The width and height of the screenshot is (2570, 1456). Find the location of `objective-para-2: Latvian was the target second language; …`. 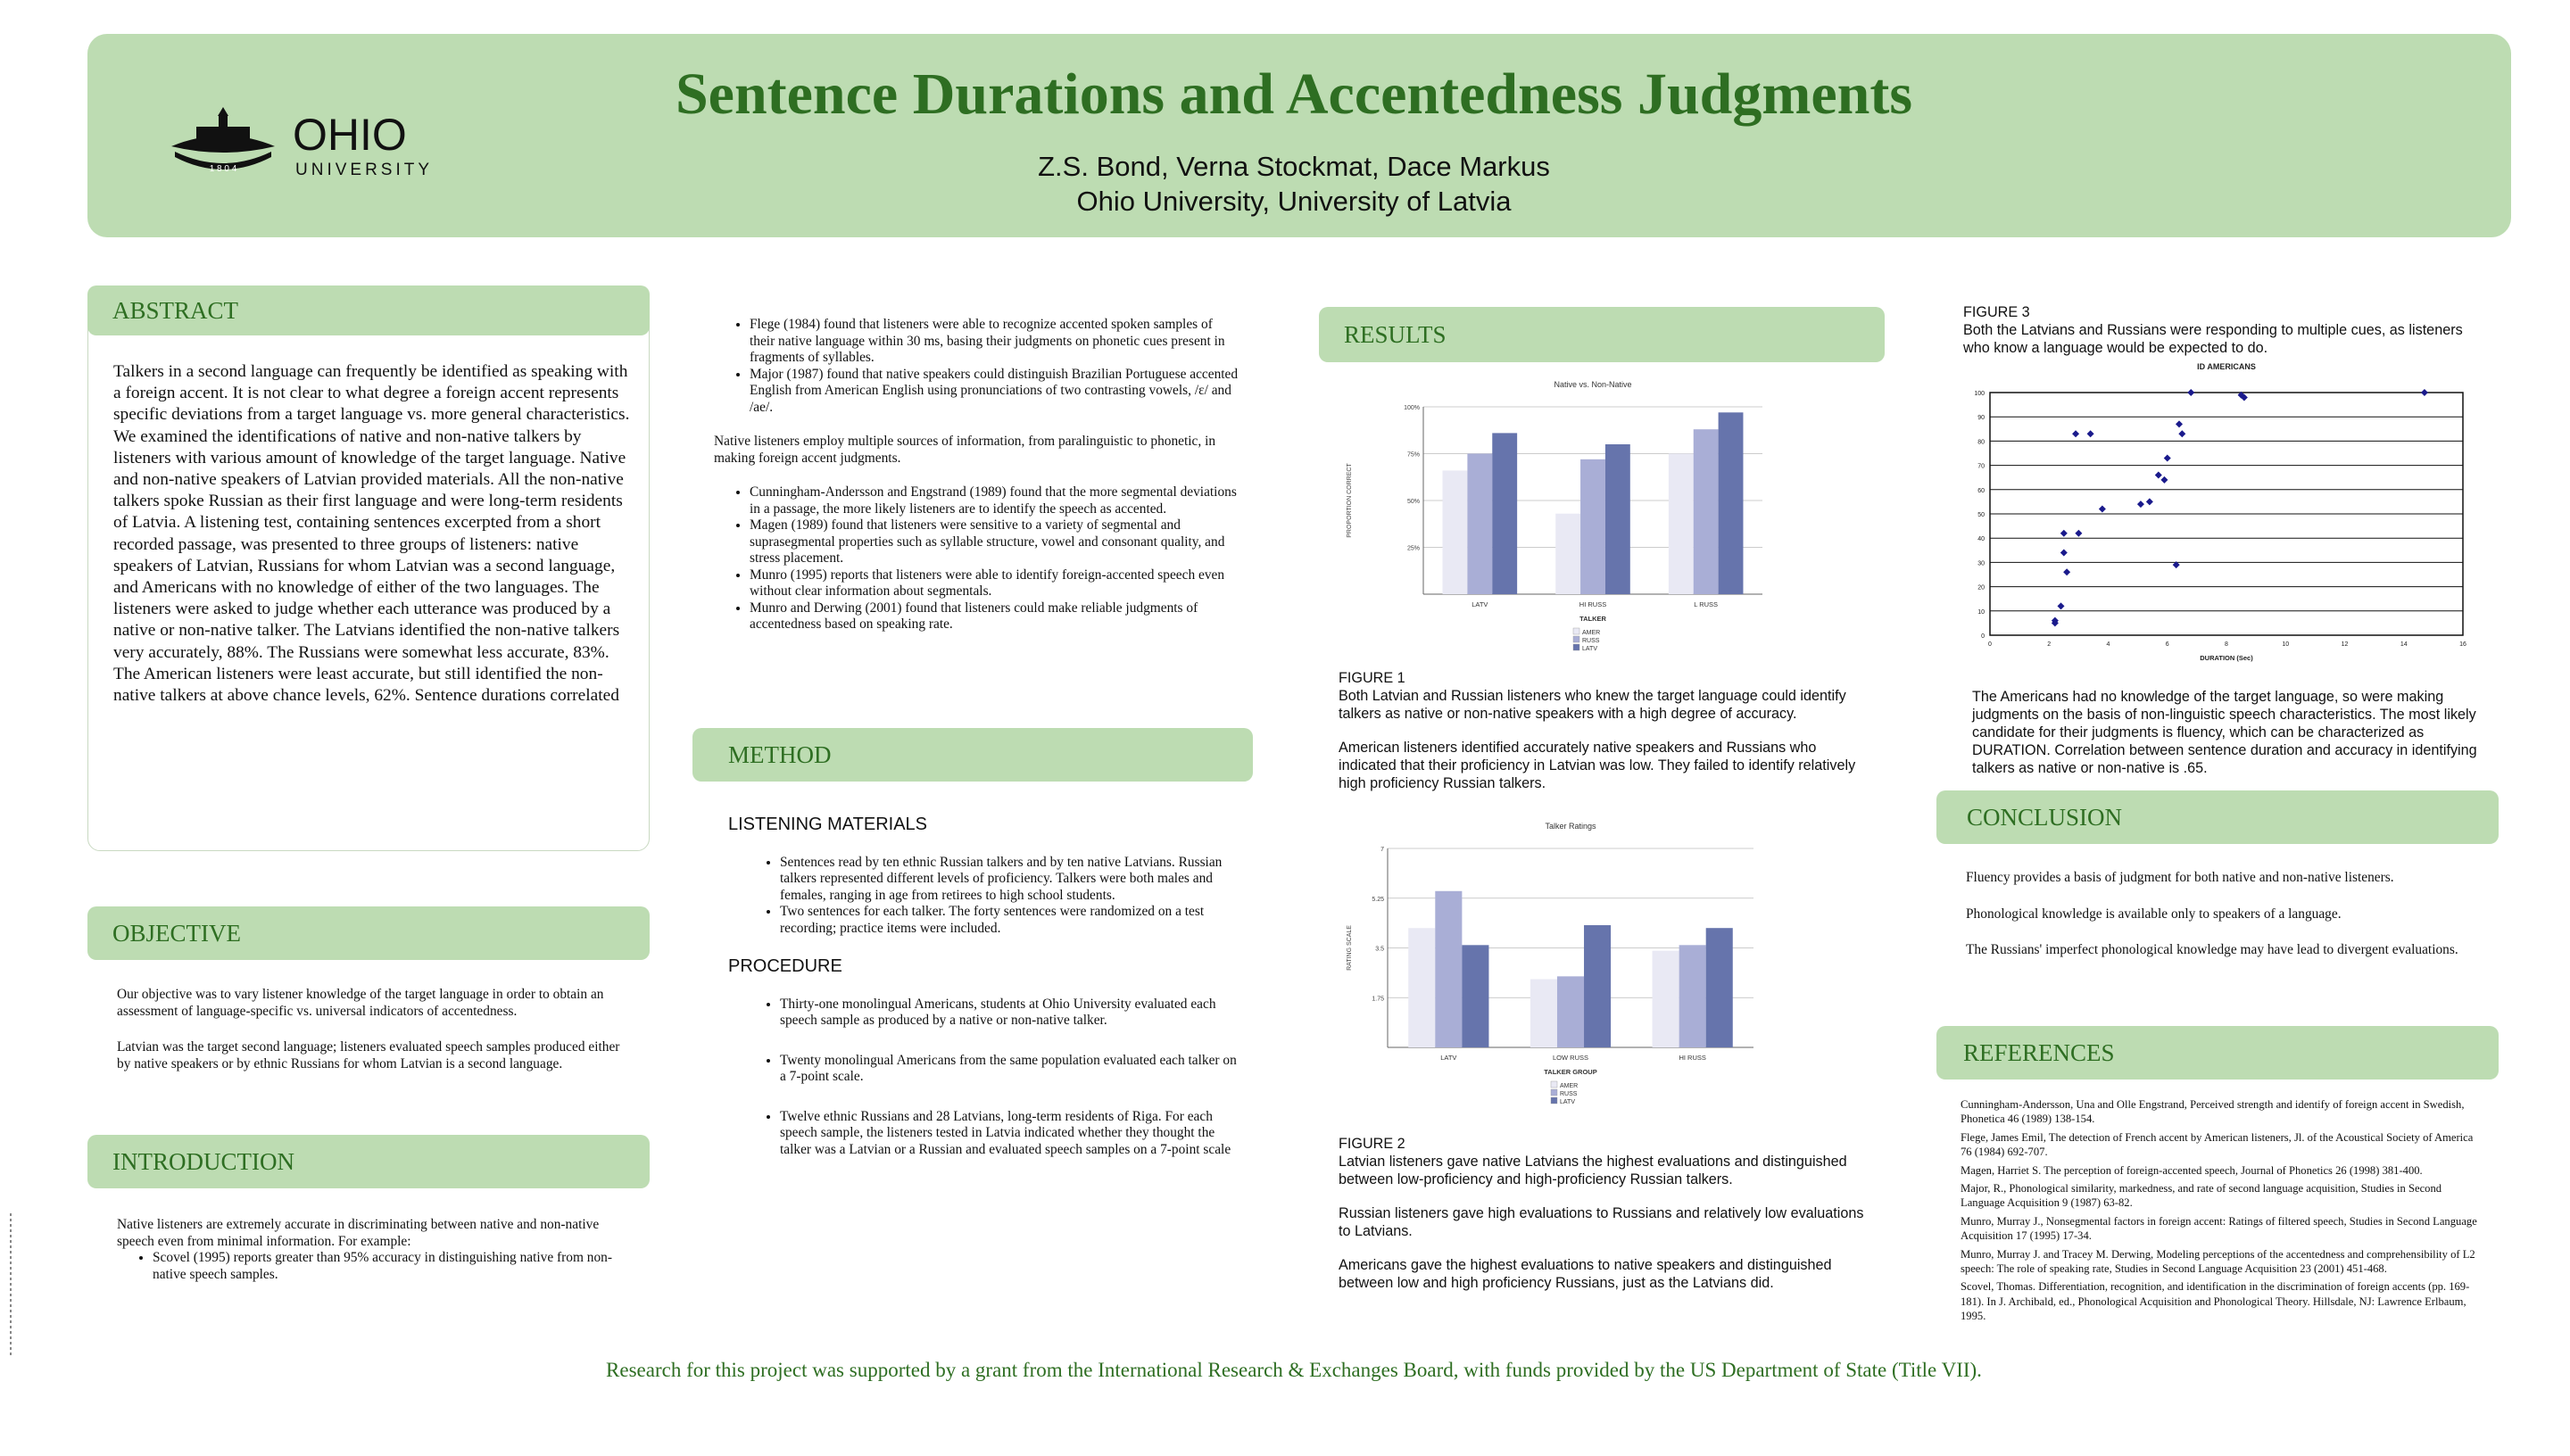

objective-para-2: Latvian was the target second language; … is located at coordinates (369, 1055).